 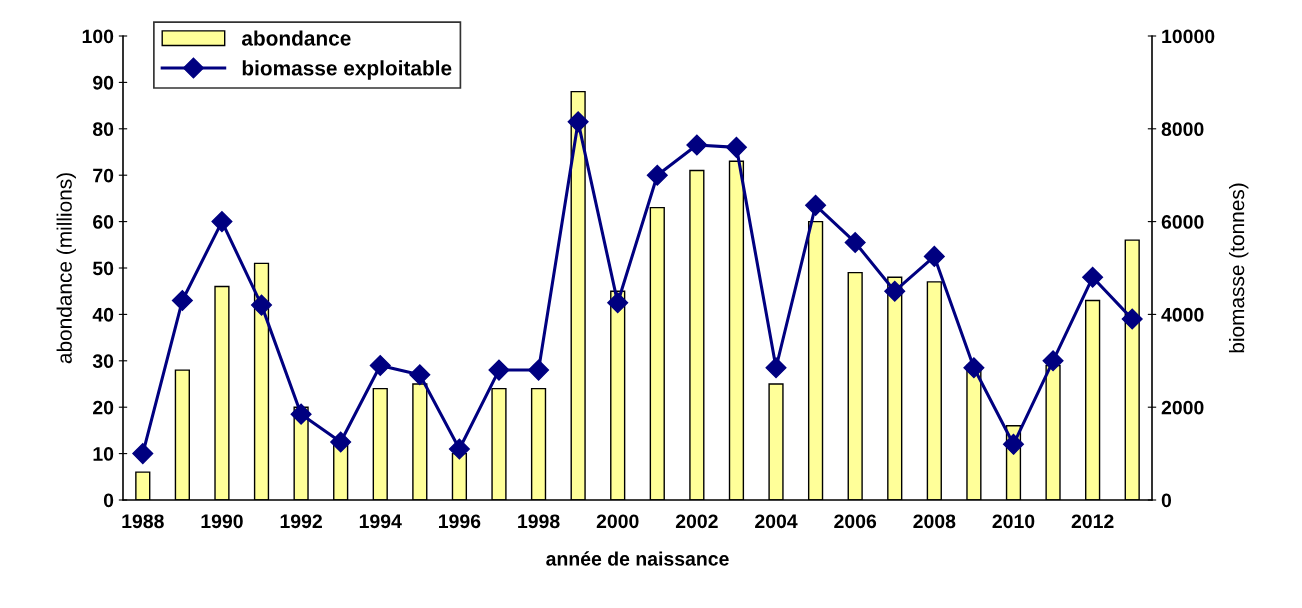 I want to click on y-tick-label: 70, so click(x=103, y=175).